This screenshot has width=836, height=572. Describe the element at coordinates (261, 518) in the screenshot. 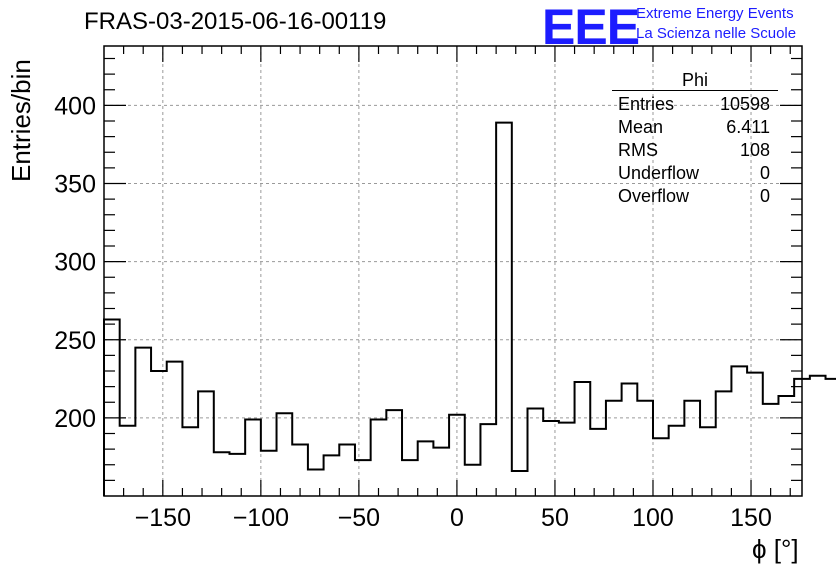

I see `x-tick-label: −100` at that location.